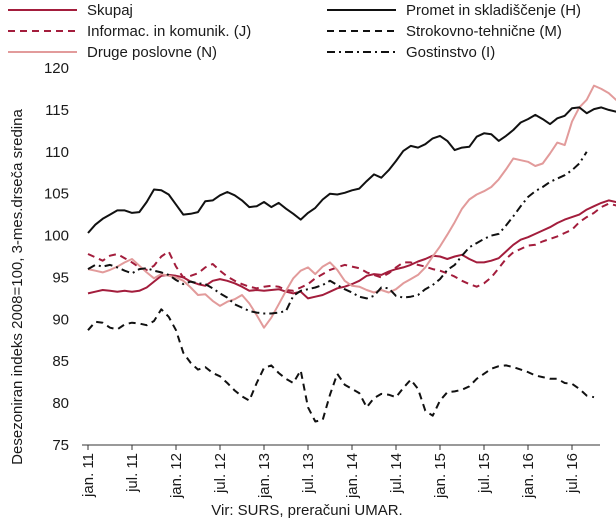  Describe the element at coordinates (56, 68) in the screenshot. I see `y-tick-label: 120` at that location.